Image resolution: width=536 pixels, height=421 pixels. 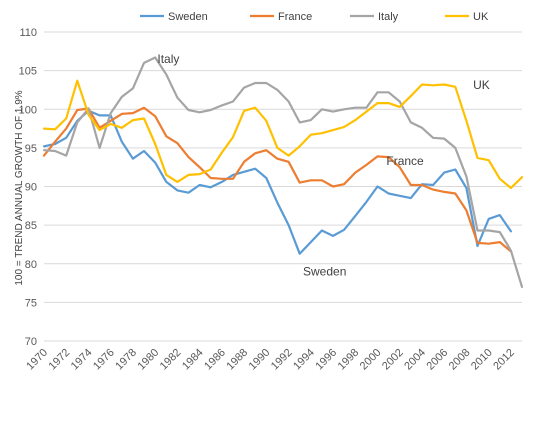 What do you see at coordinates (438, 360) in the screenshot?
I see `x-tick-label: 2006` at bounding box center [438, 360].